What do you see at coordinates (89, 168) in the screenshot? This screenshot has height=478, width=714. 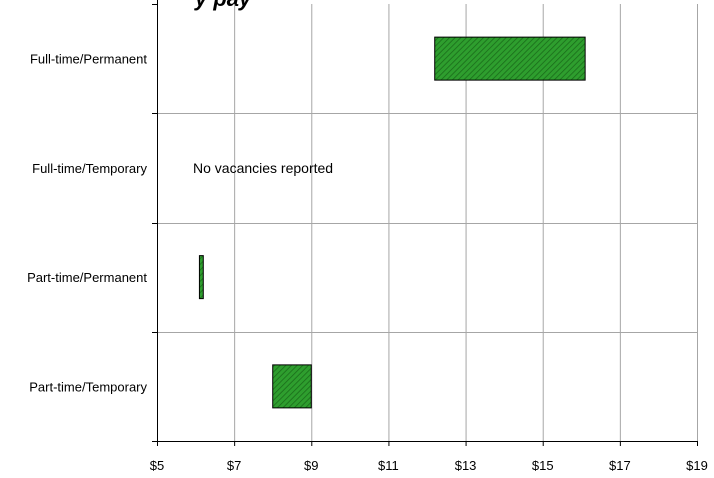 I see `category-label: Full-time/Temporary` at bounding box center [89, 168].